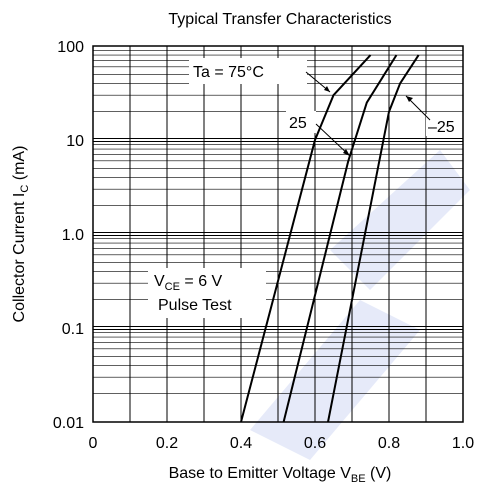 Image resolution: width=484 pixels, height=491 pixels. I want to click on y-tick-labels: 0.01 0.1 1.0 10 100, so click(68, 235).